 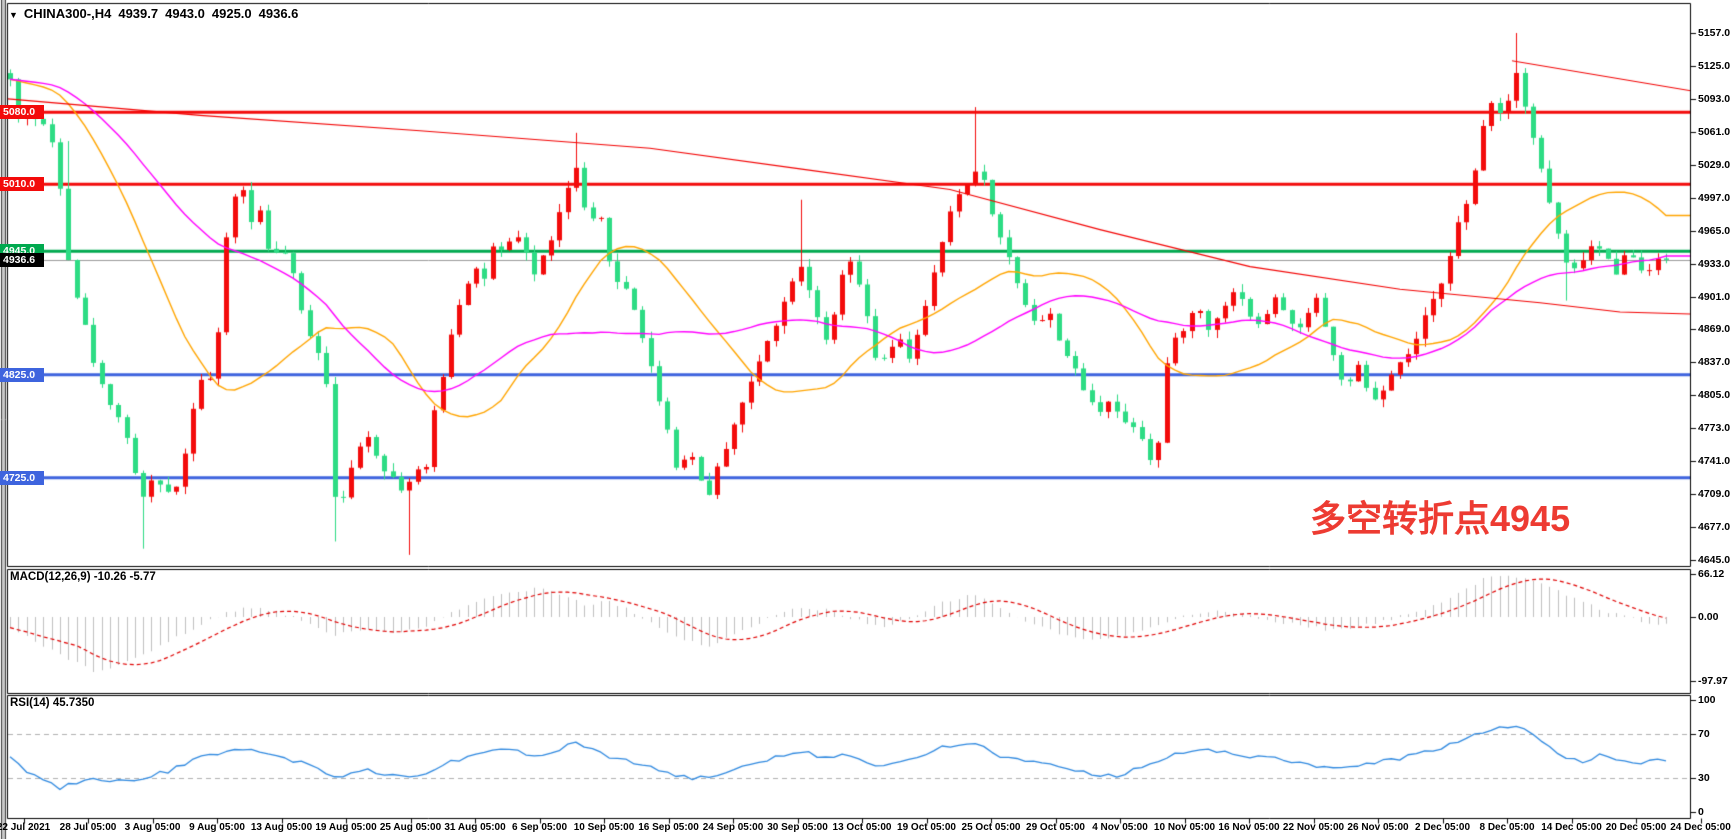 I want to click on symbol-timeframe: CHINA300-,H4, so click(x=67, y=13).